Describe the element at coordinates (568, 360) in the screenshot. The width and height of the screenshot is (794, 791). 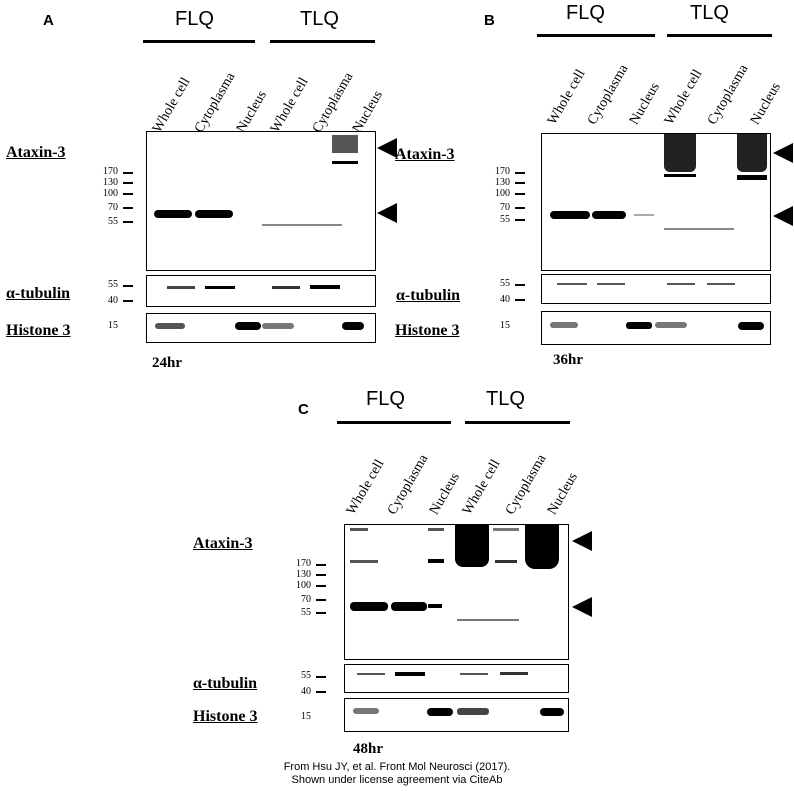
I see `time-label: 36hr` at that location.